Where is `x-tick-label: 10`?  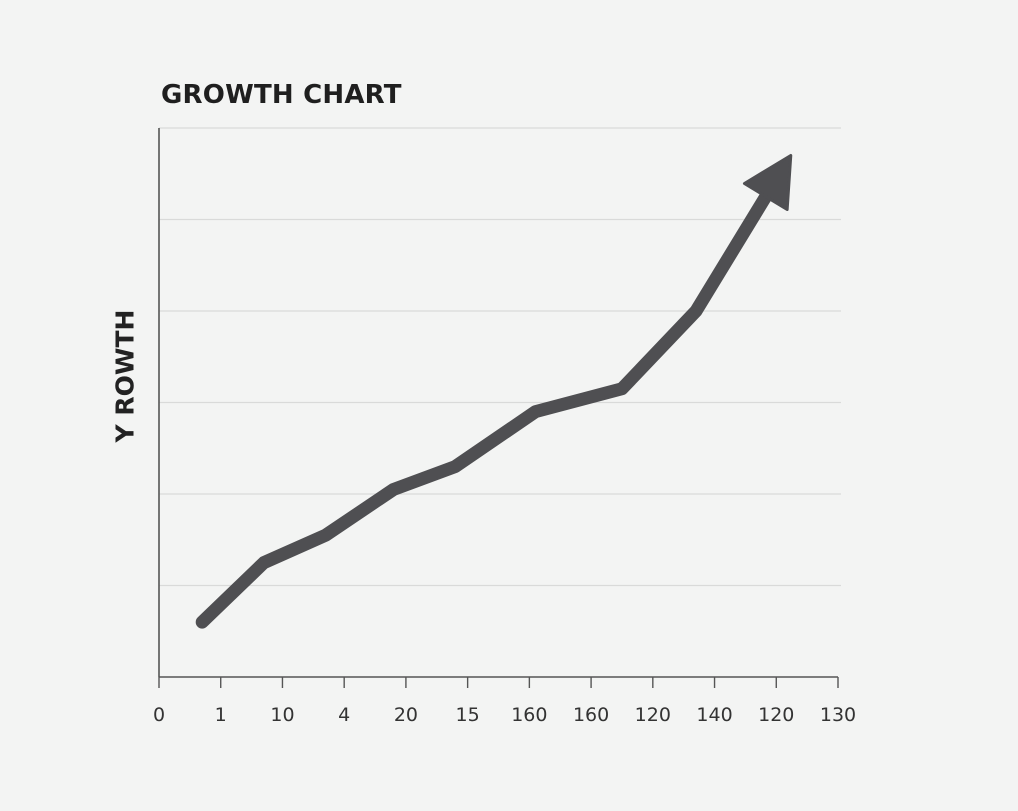
x-tick-label: 10 is located at coordinates (282, 715).